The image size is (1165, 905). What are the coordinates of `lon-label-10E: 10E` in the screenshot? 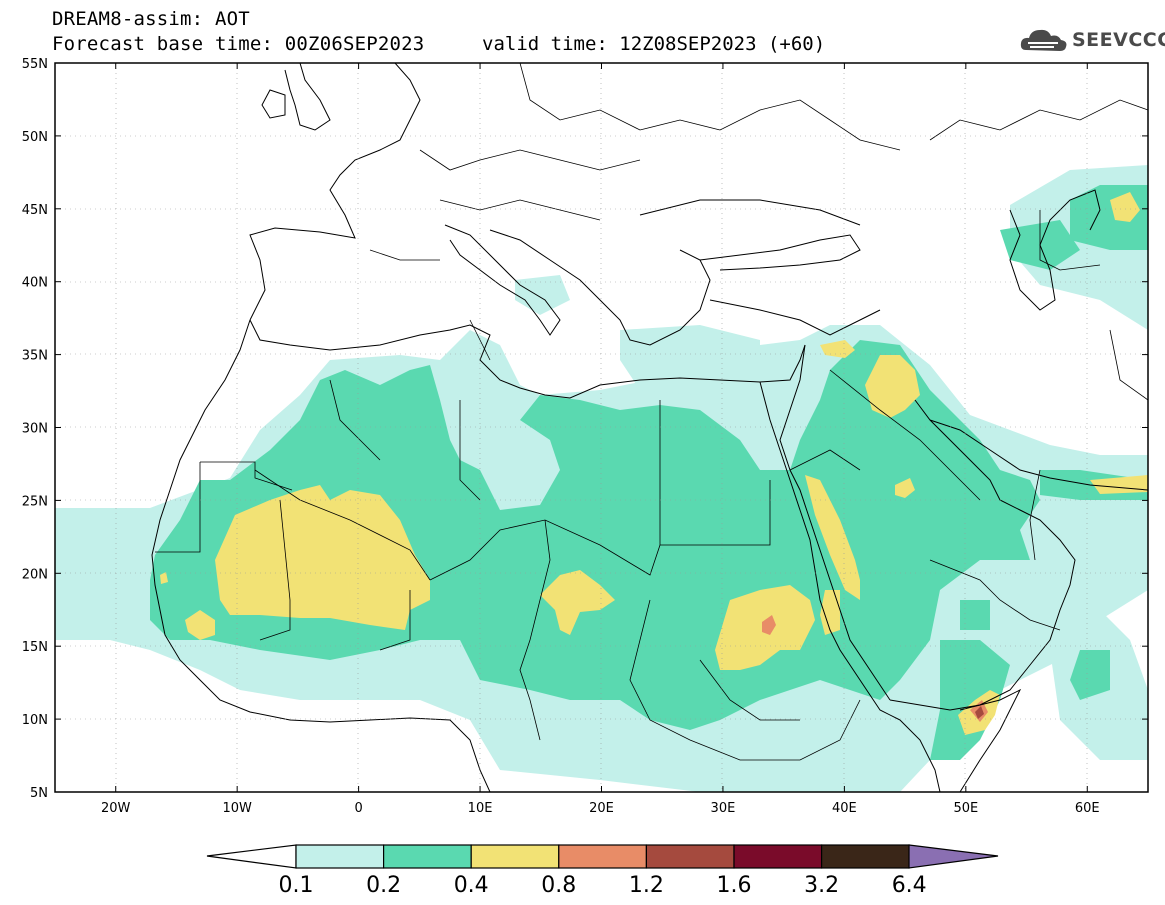 It's located at (480, 808).